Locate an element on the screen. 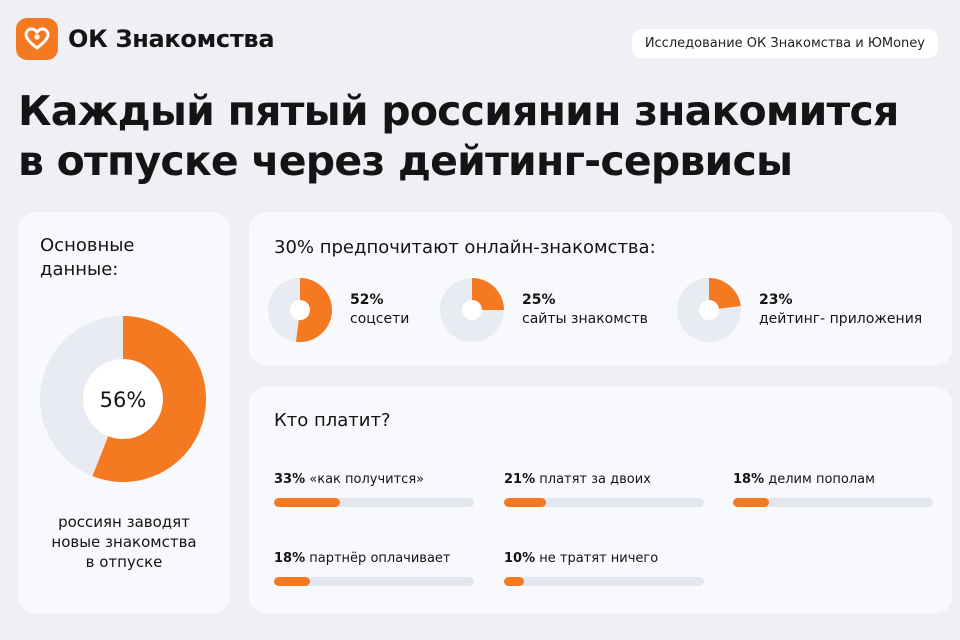  main-data-title: Основные данные: is located at coordinates (87, 258).